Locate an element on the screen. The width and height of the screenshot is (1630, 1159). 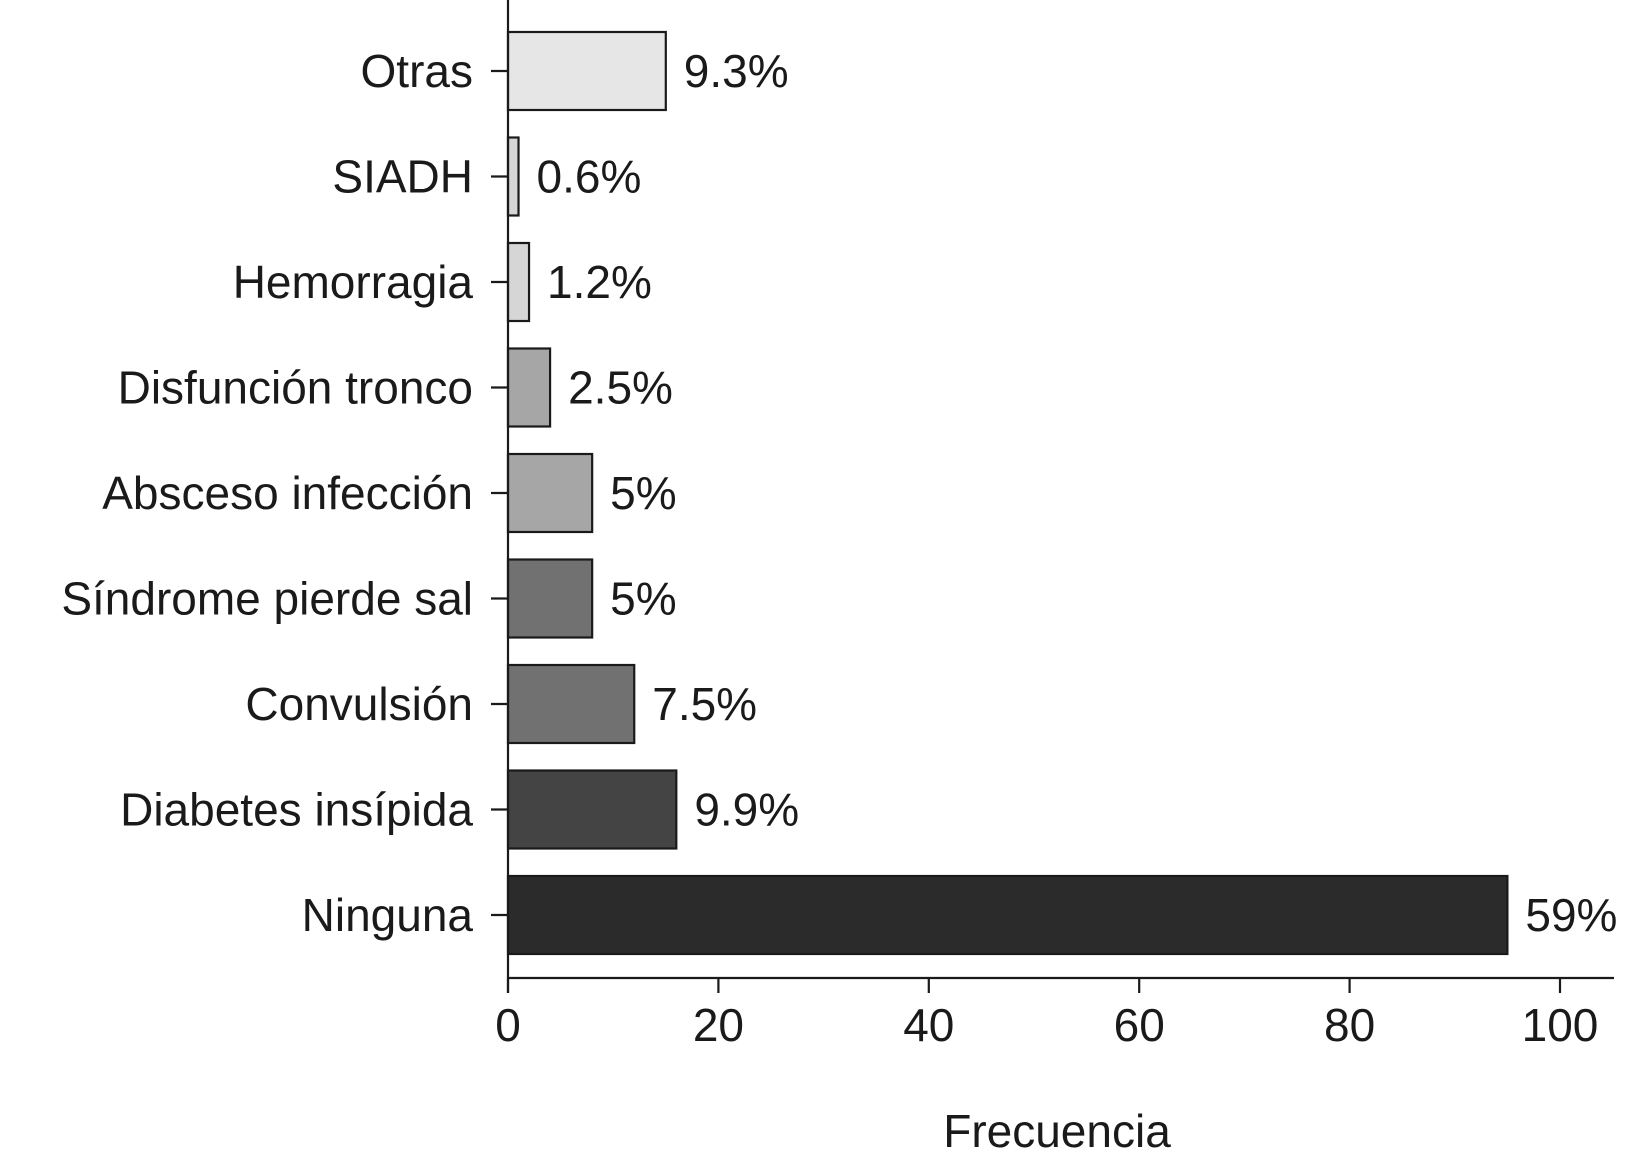
x-tick-label: 40 is located at coordinates (928, 1025).